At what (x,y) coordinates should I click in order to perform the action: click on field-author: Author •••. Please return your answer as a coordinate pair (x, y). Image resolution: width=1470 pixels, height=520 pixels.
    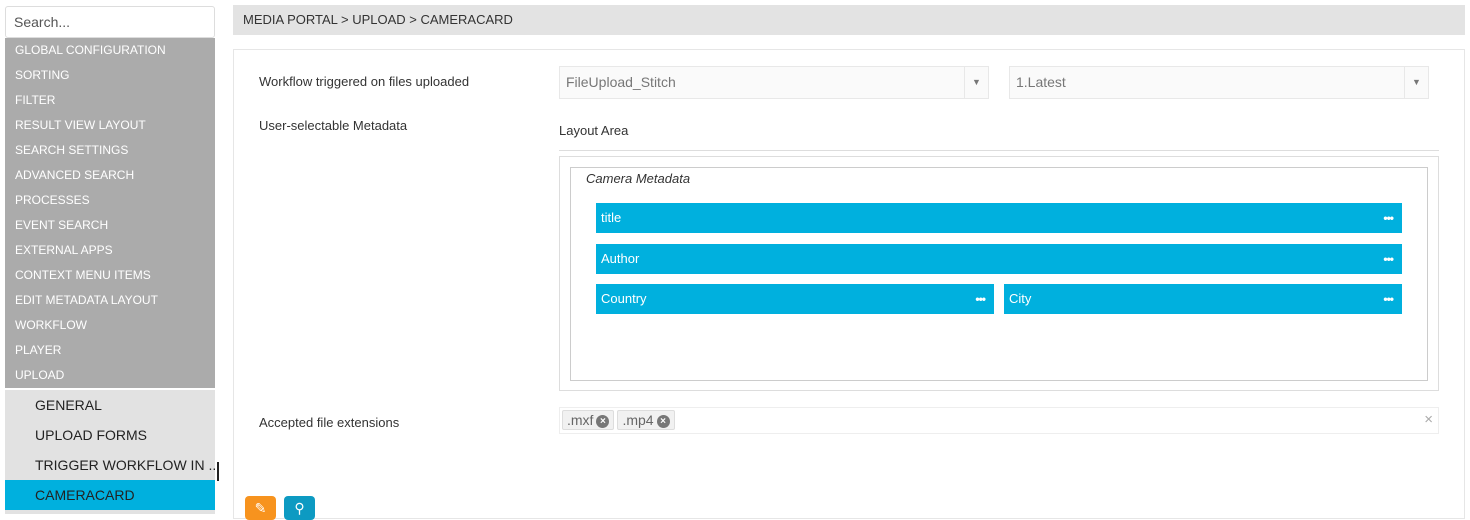
    Looking at the image, I should click on (999, 259).